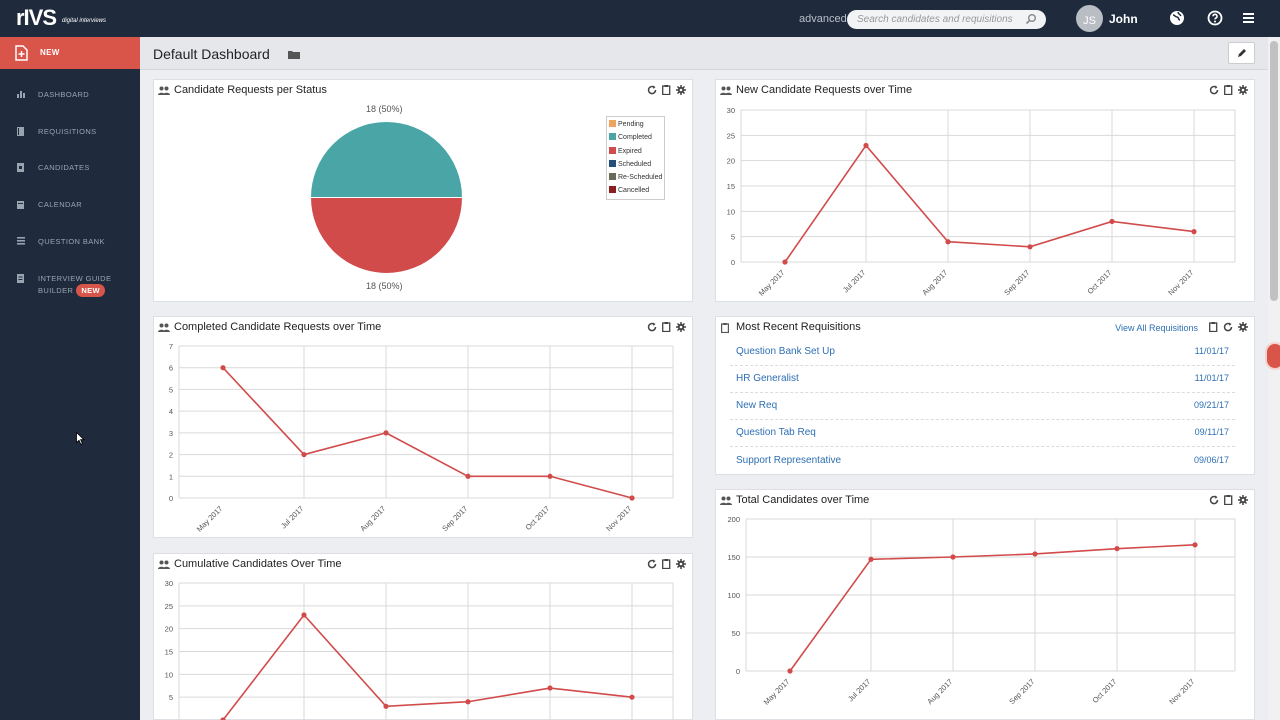  What do you see at coordinates (776, 432) in the screenshot?
I see `requisition-name: Question Tab Req` at bounding box center [776, 432].